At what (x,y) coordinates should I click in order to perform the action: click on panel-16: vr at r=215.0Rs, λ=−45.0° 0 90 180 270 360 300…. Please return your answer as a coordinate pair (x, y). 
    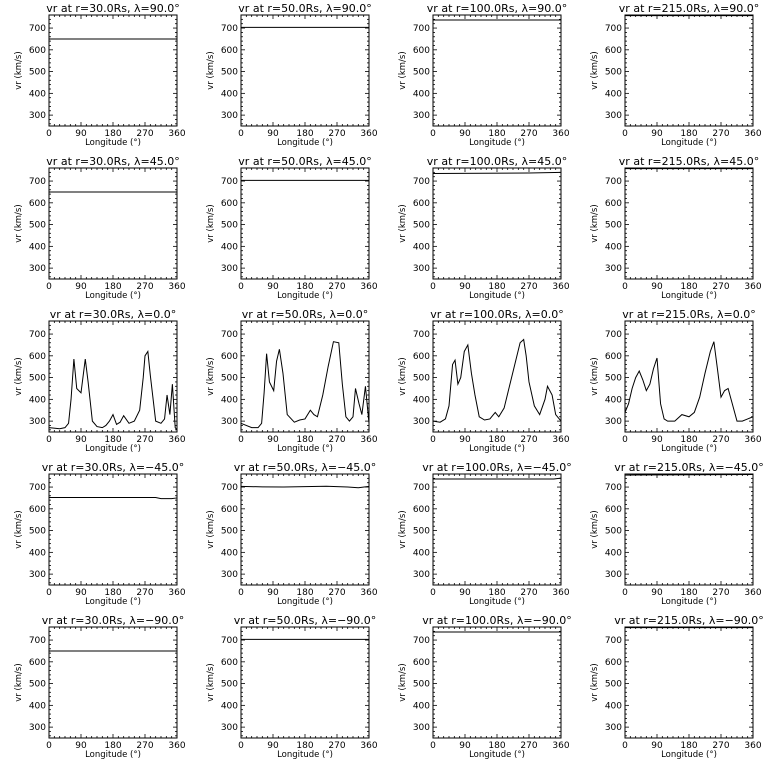
    Looking at the image, I should click on (677, 534).